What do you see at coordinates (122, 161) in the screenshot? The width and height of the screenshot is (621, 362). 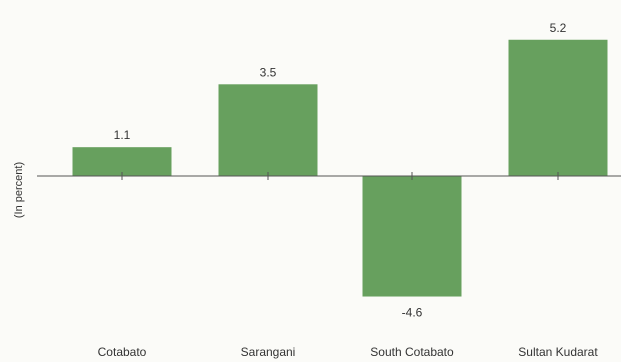 I see `bar-cotabato` at bounding box center [122, 161].